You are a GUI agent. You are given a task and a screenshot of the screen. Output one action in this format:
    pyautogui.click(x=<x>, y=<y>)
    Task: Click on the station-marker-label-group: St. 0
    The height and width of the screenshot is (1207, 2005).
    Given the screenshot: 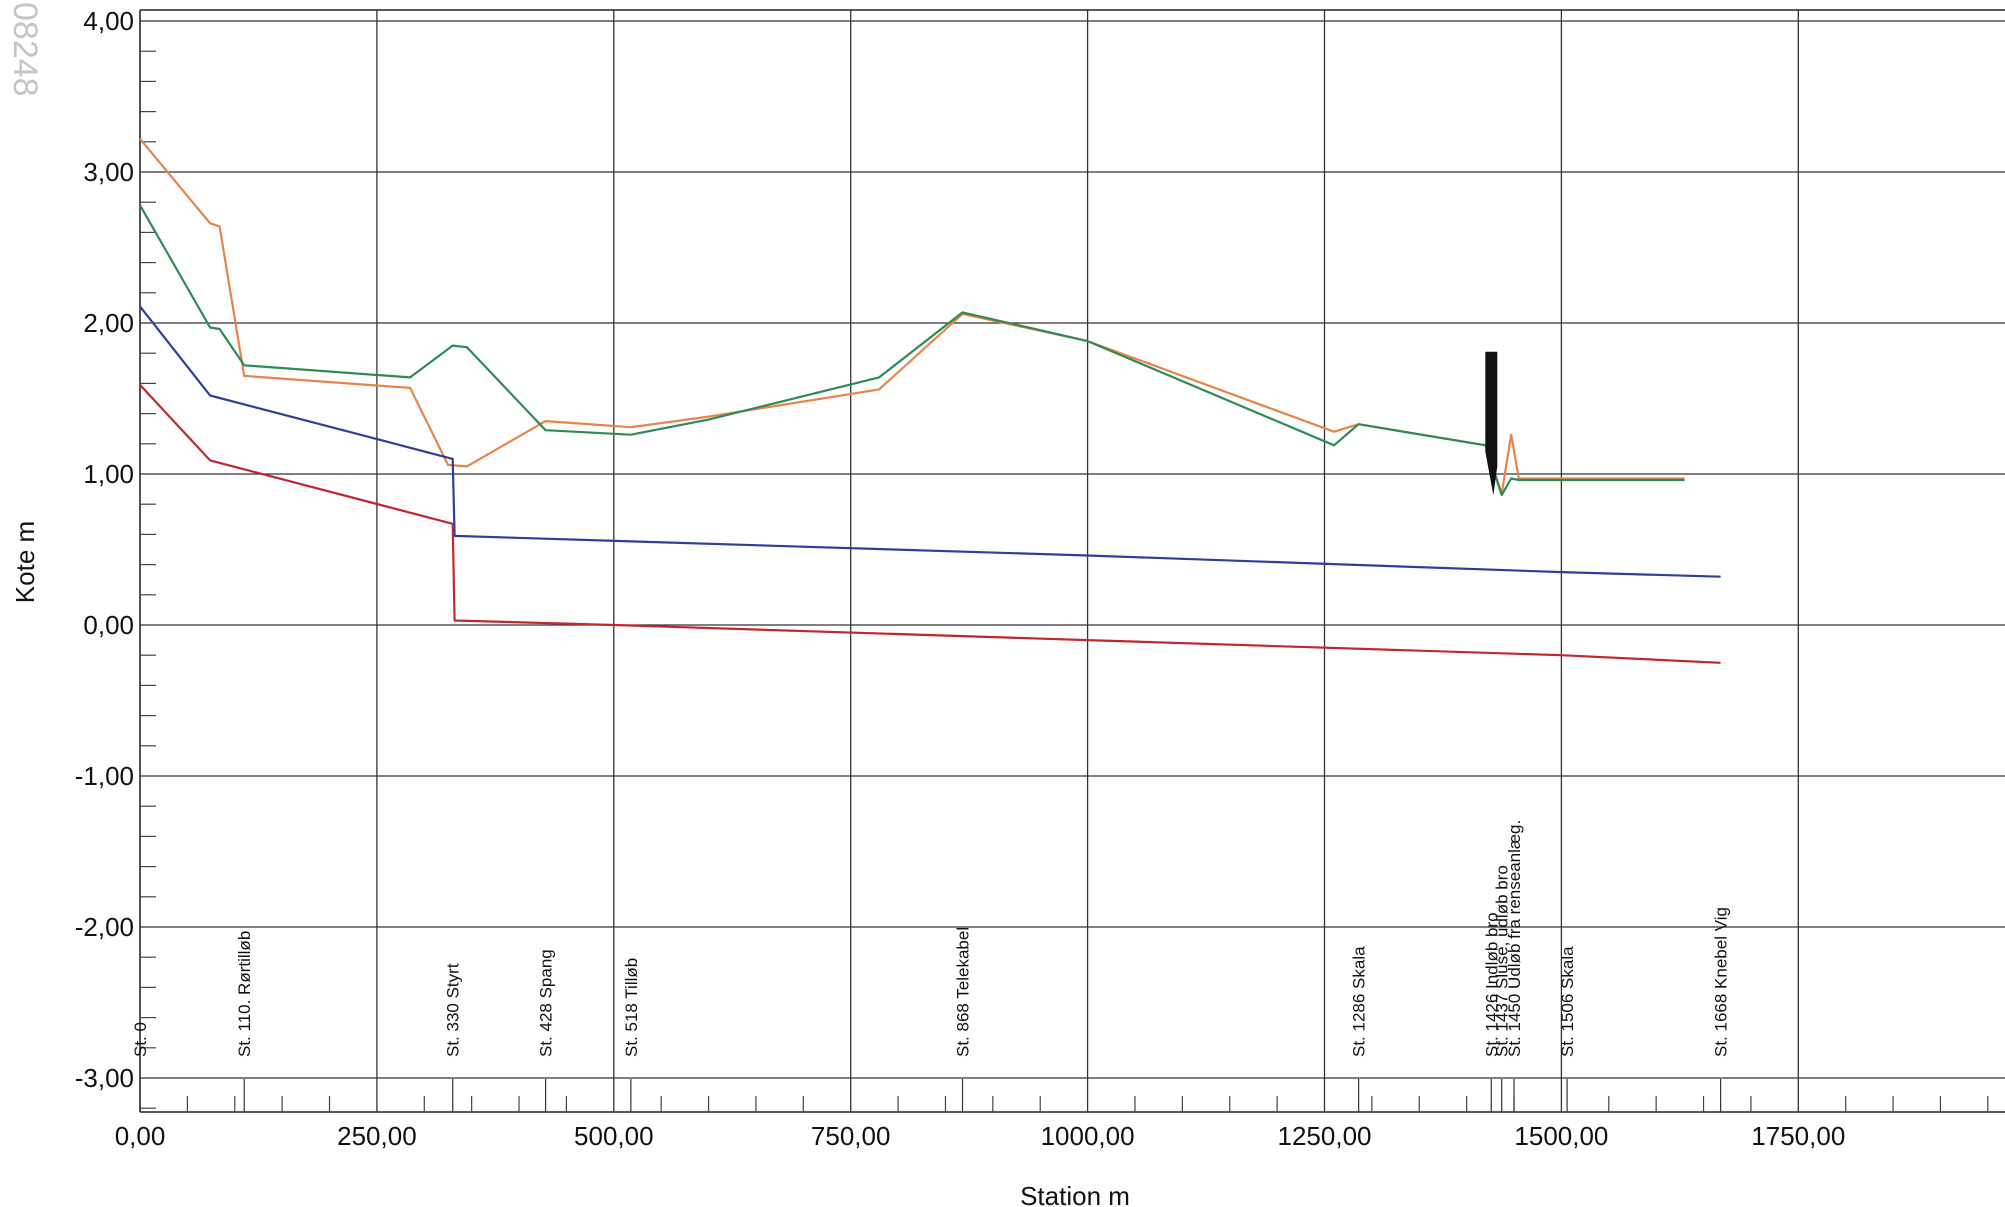 What is the action you would take?
    pyautogui.click(x=140, y=1039)
    